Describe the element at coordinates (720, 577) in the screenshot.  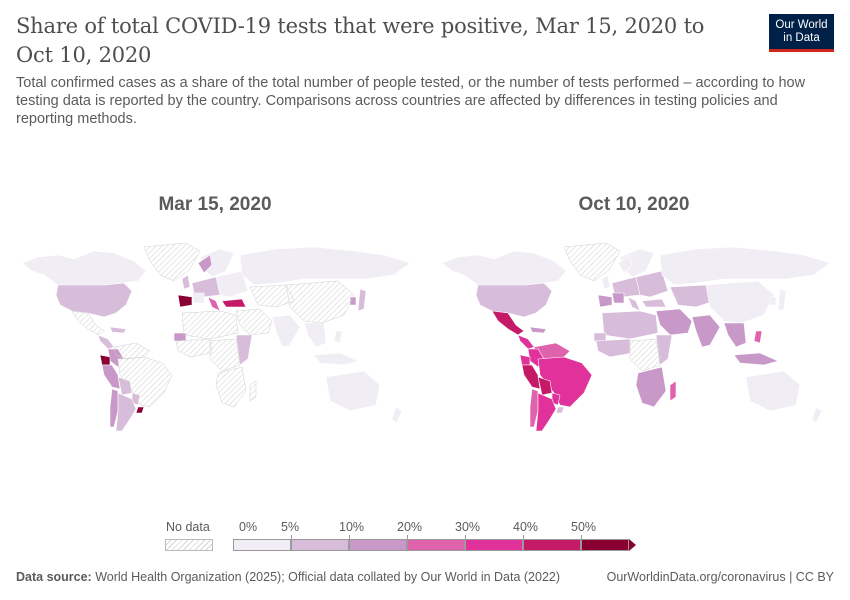
I see `footer-url: OurWorldinData.org/coronavirus | CC BY` at that location.